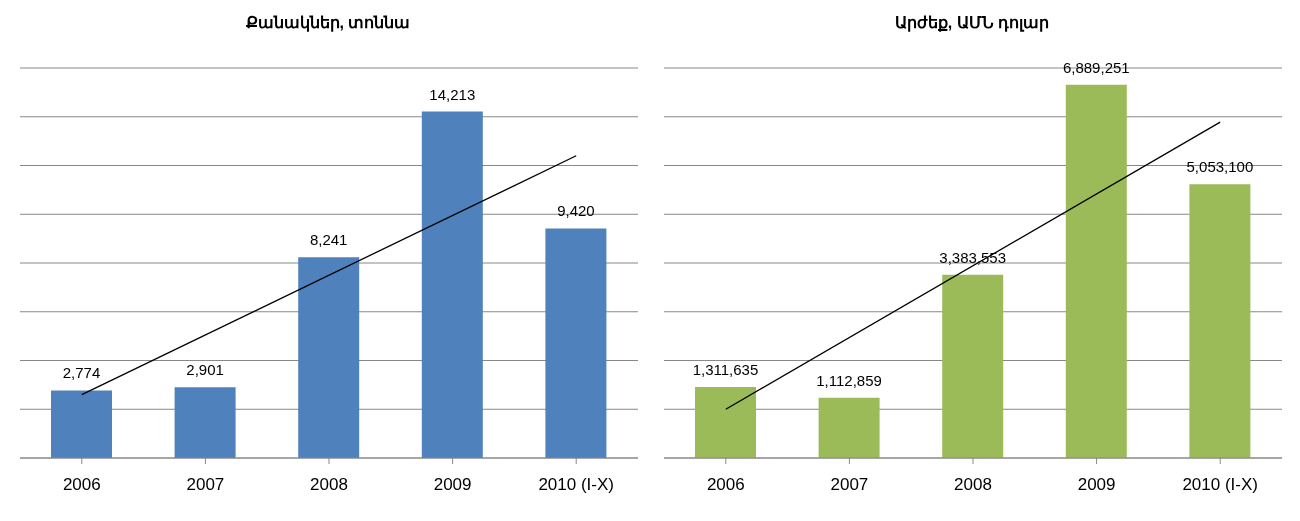 Image resolution: width=1300 pixels, height=521 pixels. I want to click on data-label: 2,901, so click(205, 370).